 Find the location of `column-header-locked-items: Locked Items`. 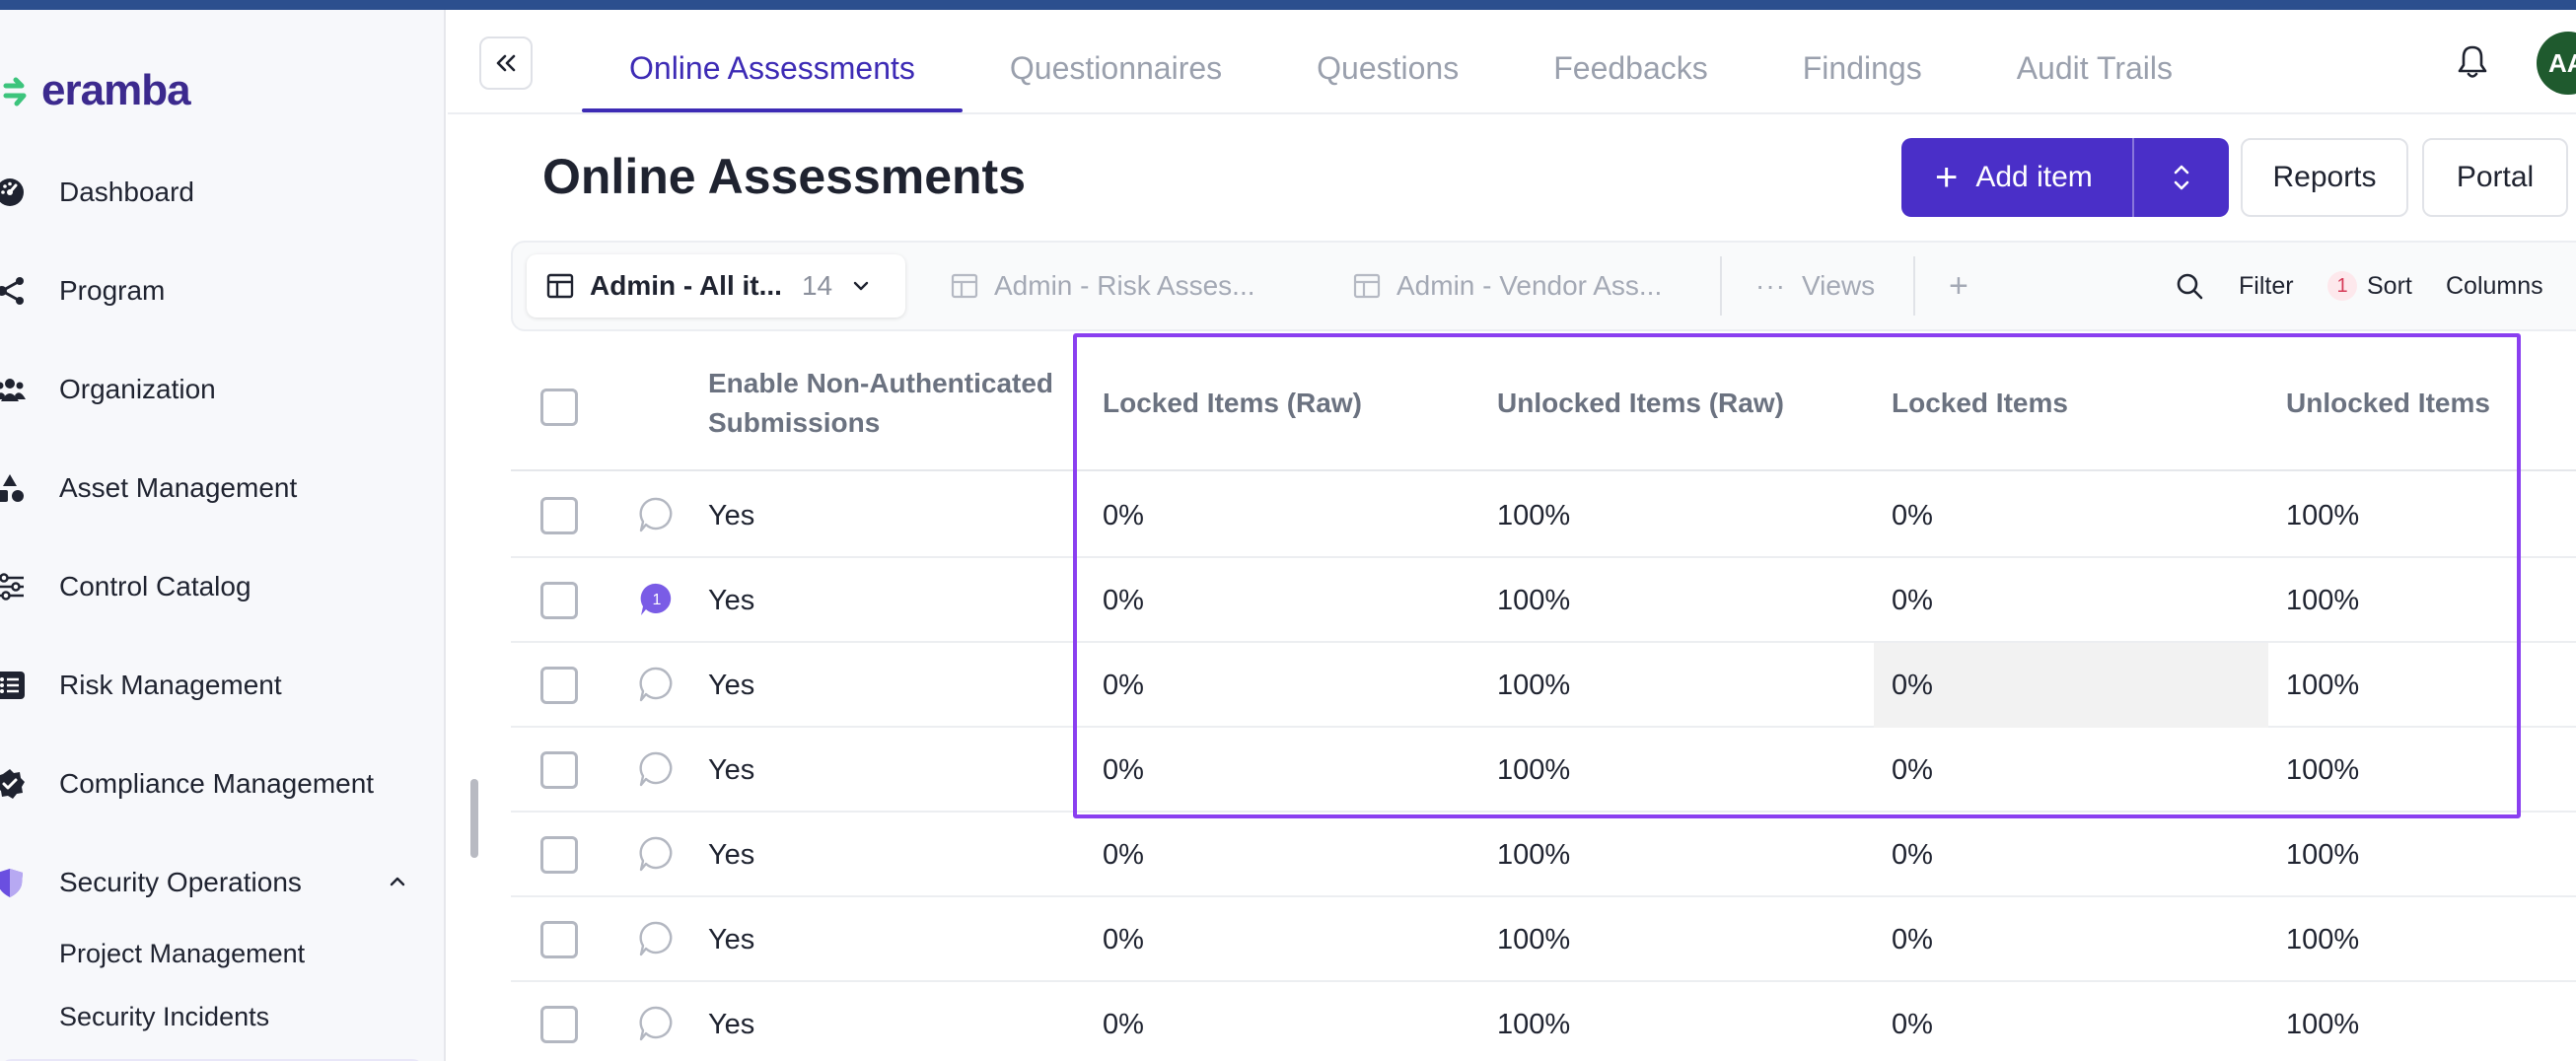

column-header-locked-items: Locked Items is located at coordinates (1980, 403).